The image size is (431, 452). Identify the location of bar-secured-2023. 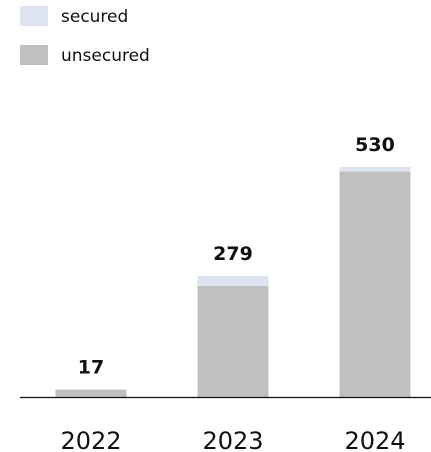
(233, 280).